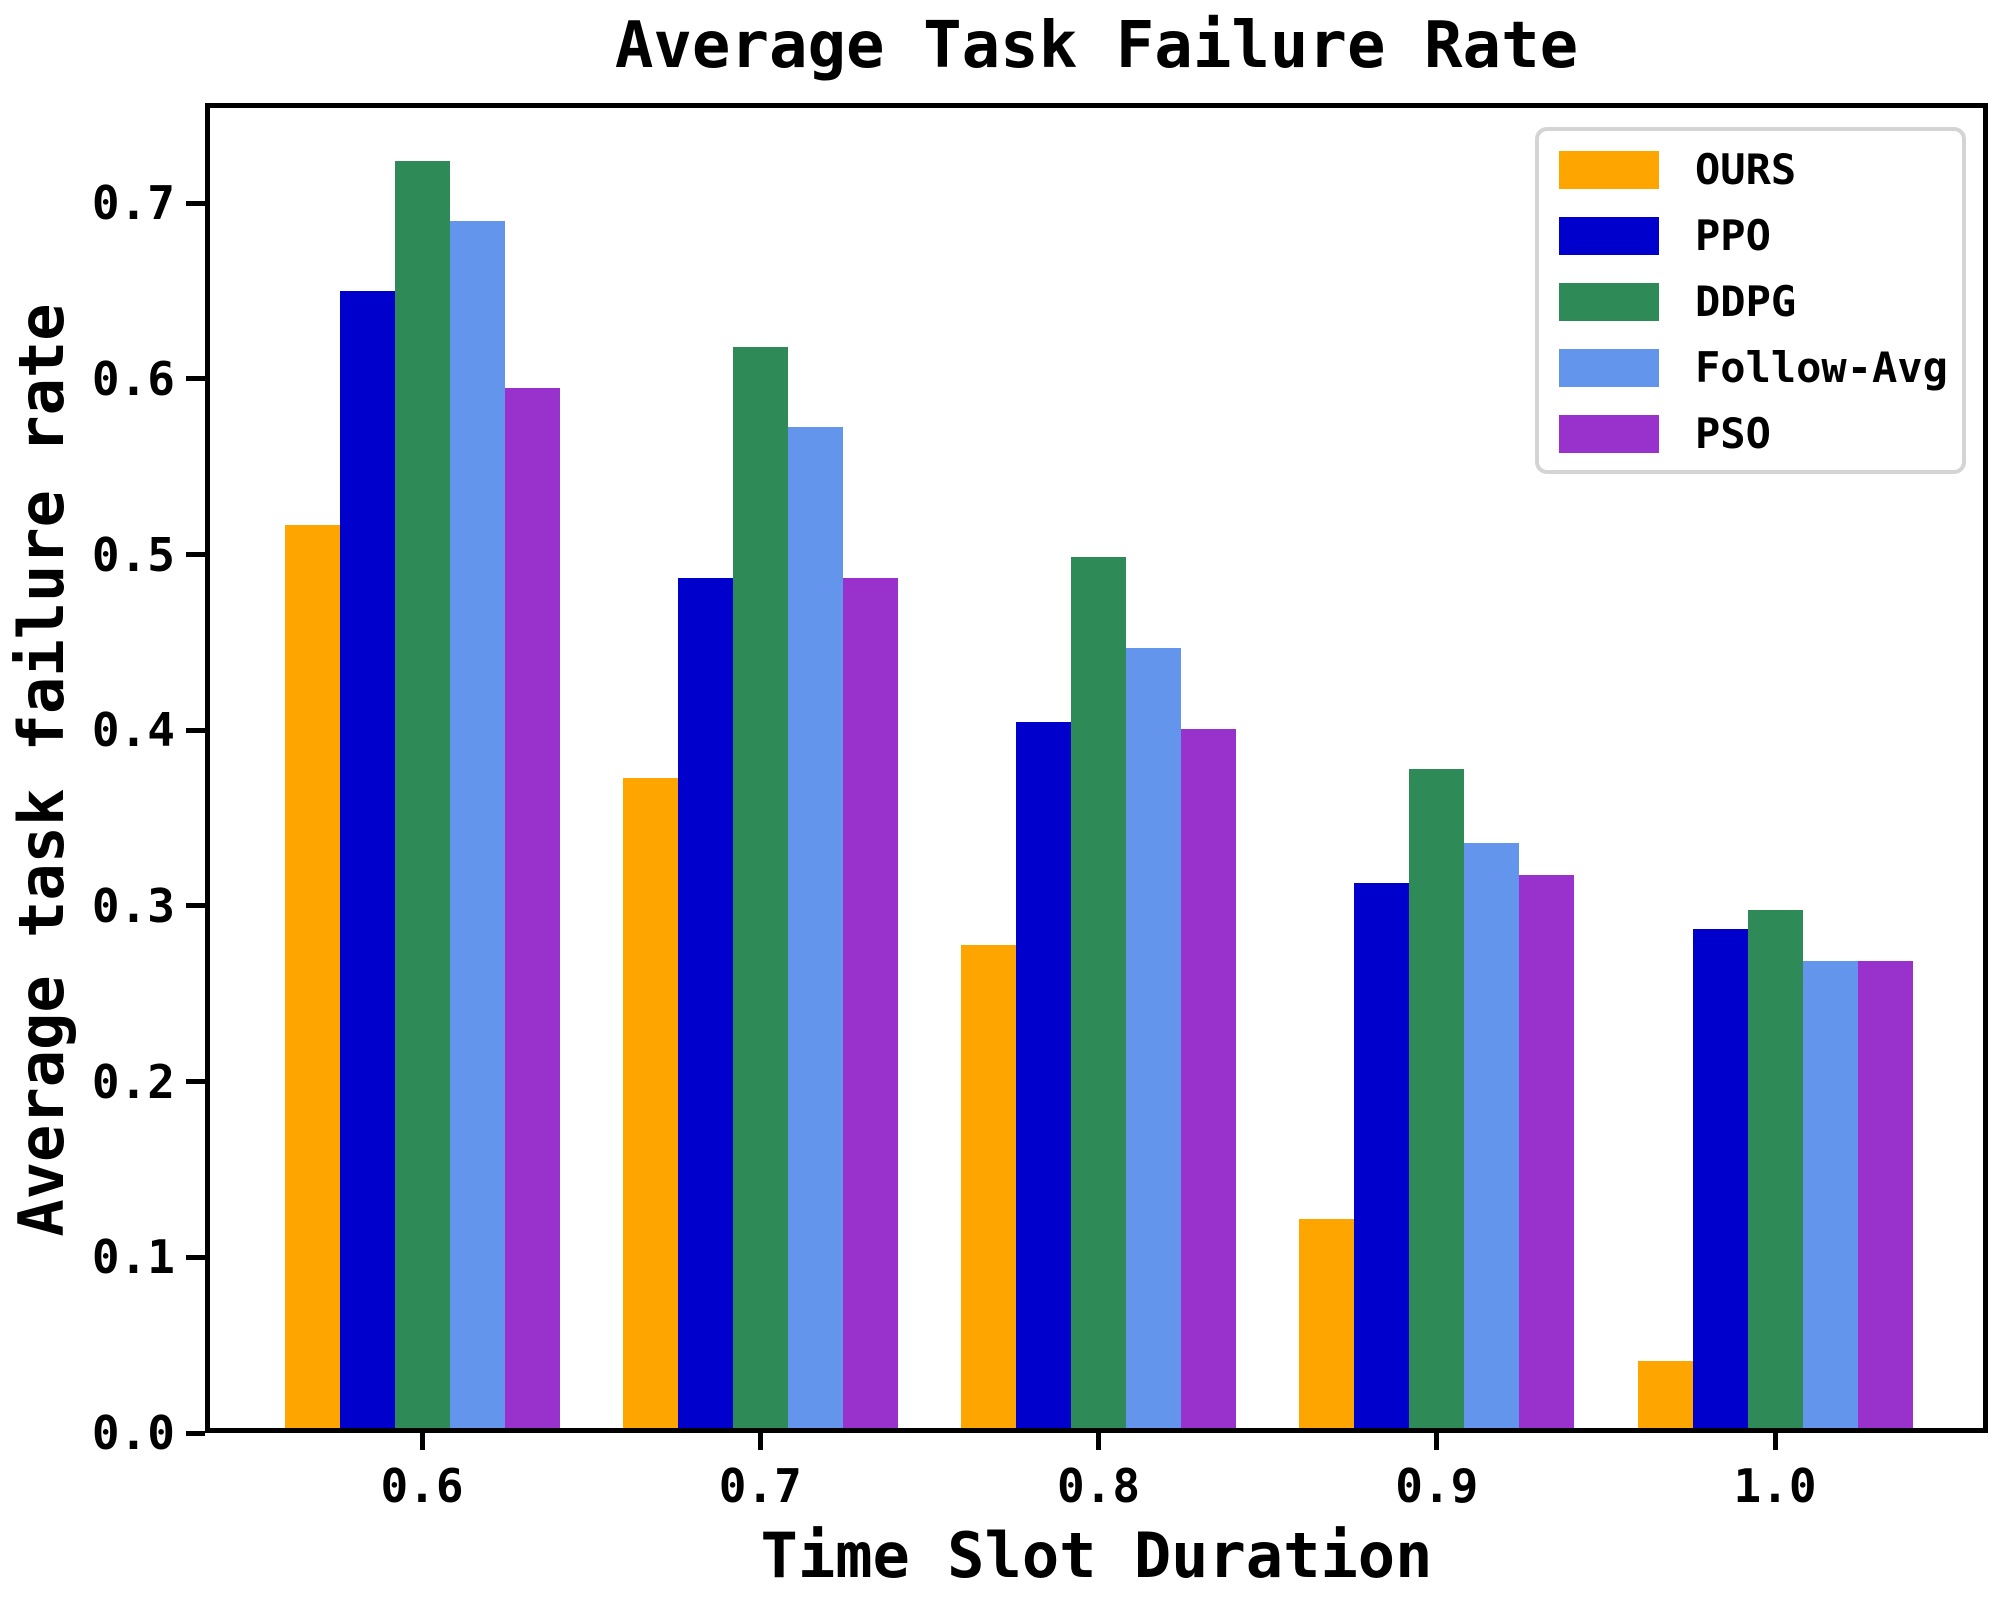  I want to click on legend-swatch-ddpg, so click(1609, 302).